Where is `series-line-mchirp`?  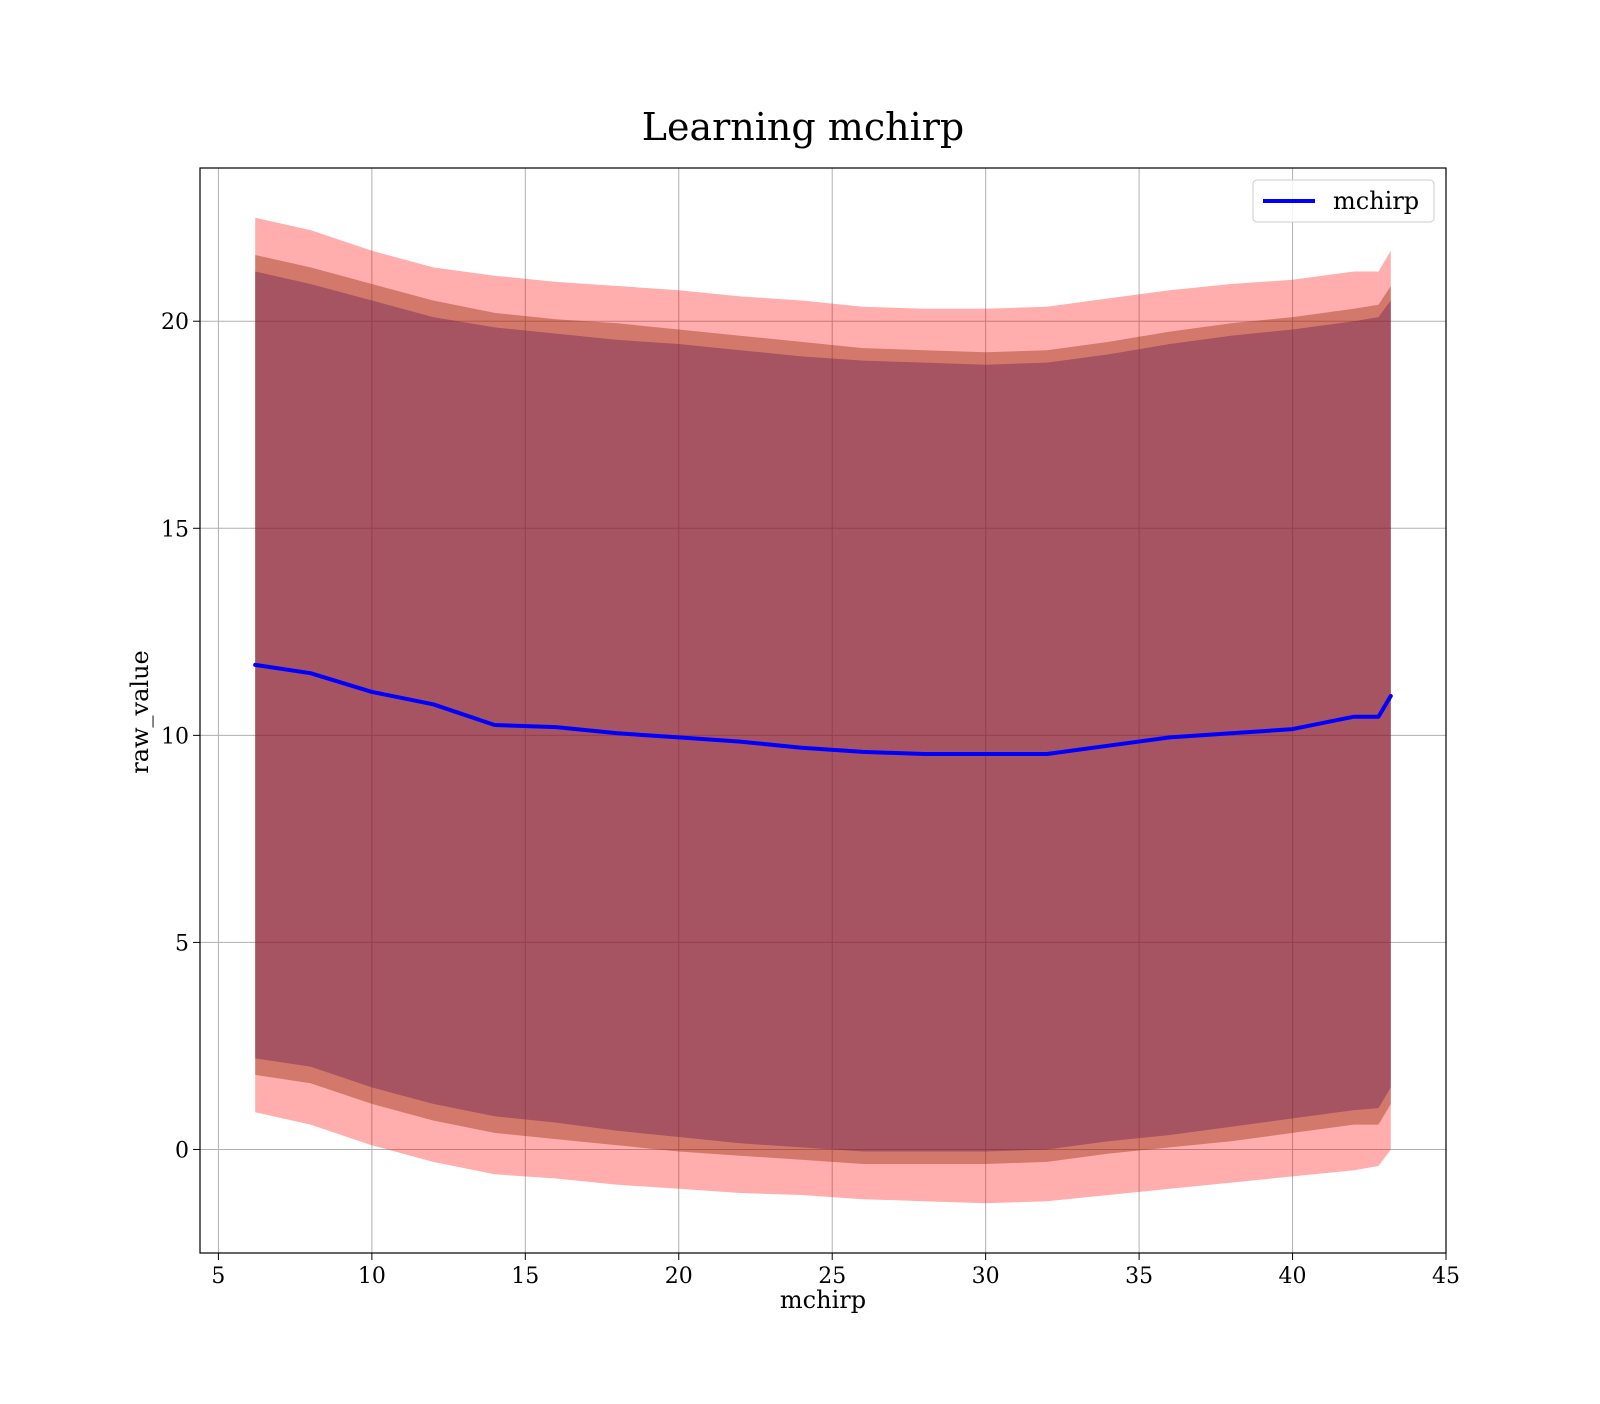
series-line-mchirp is located at coordinates (823, 709).